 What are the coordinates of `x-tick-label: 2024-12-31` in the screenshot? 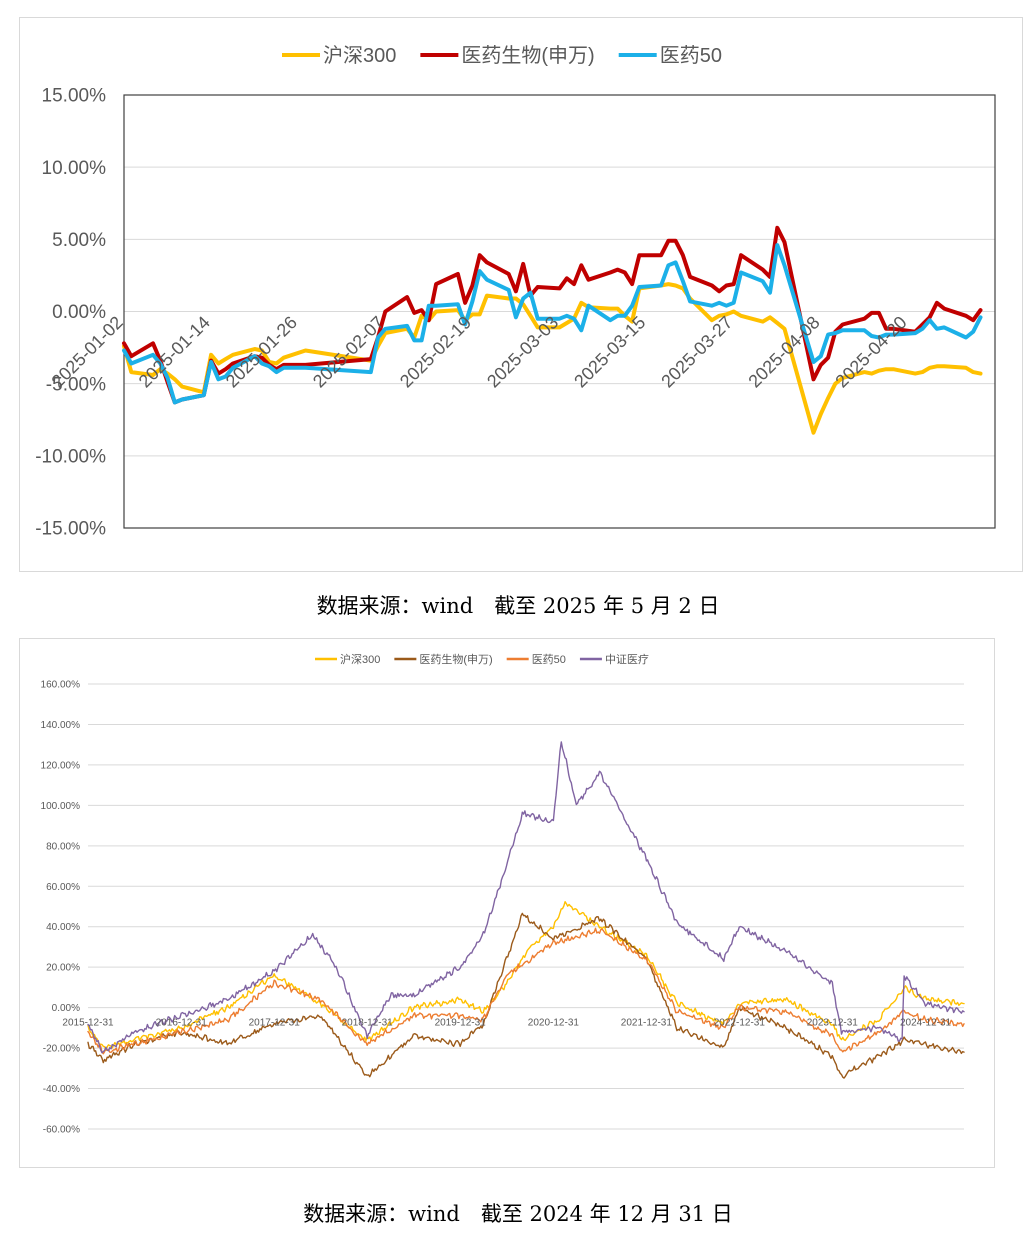 It's located at (926, 1023).